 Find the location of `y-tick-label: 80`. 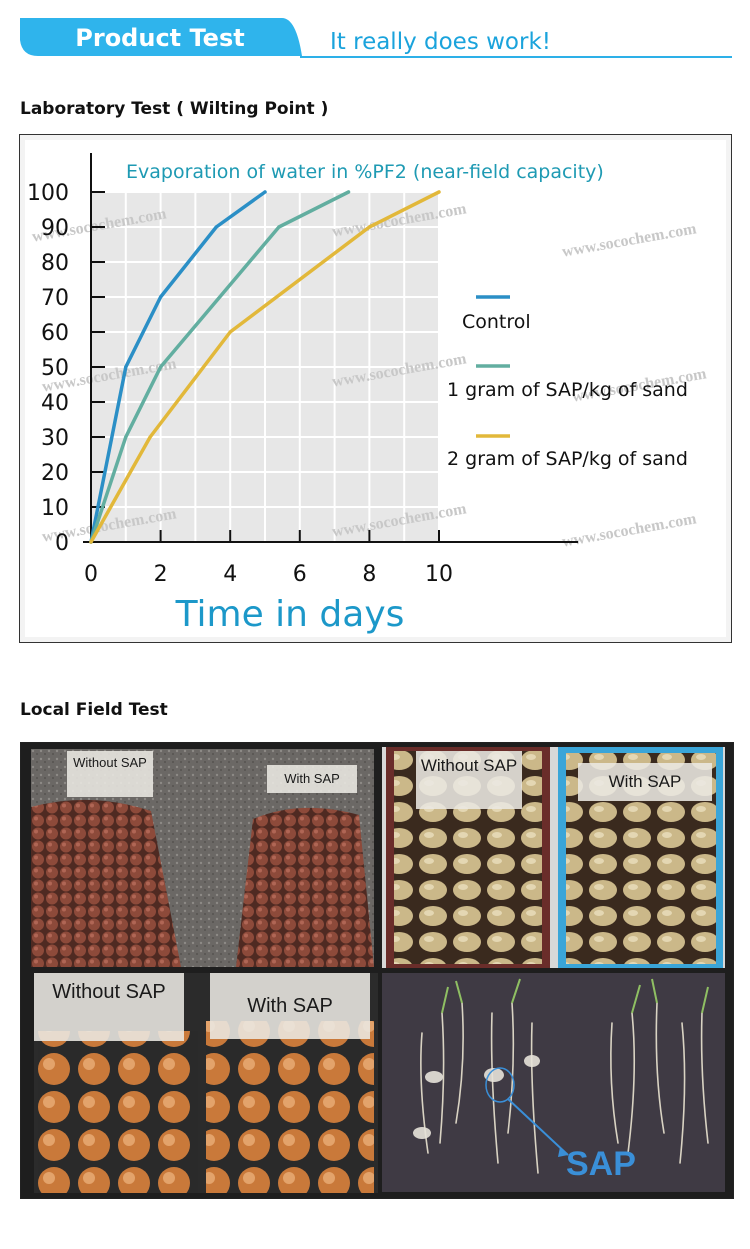

y-tick-label: 80 is located at coordinates (55, 263).